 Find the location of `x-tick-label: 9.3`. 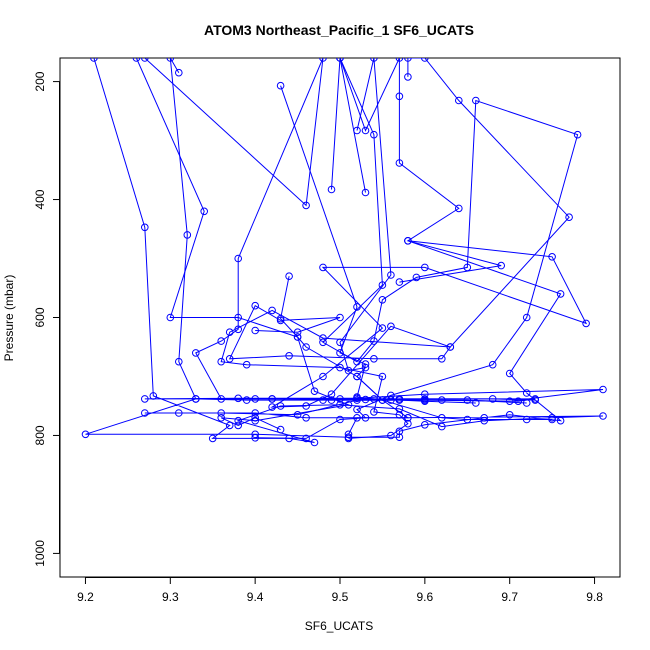

x-tick-label: 9.3 is located at coordinates (170, 597).